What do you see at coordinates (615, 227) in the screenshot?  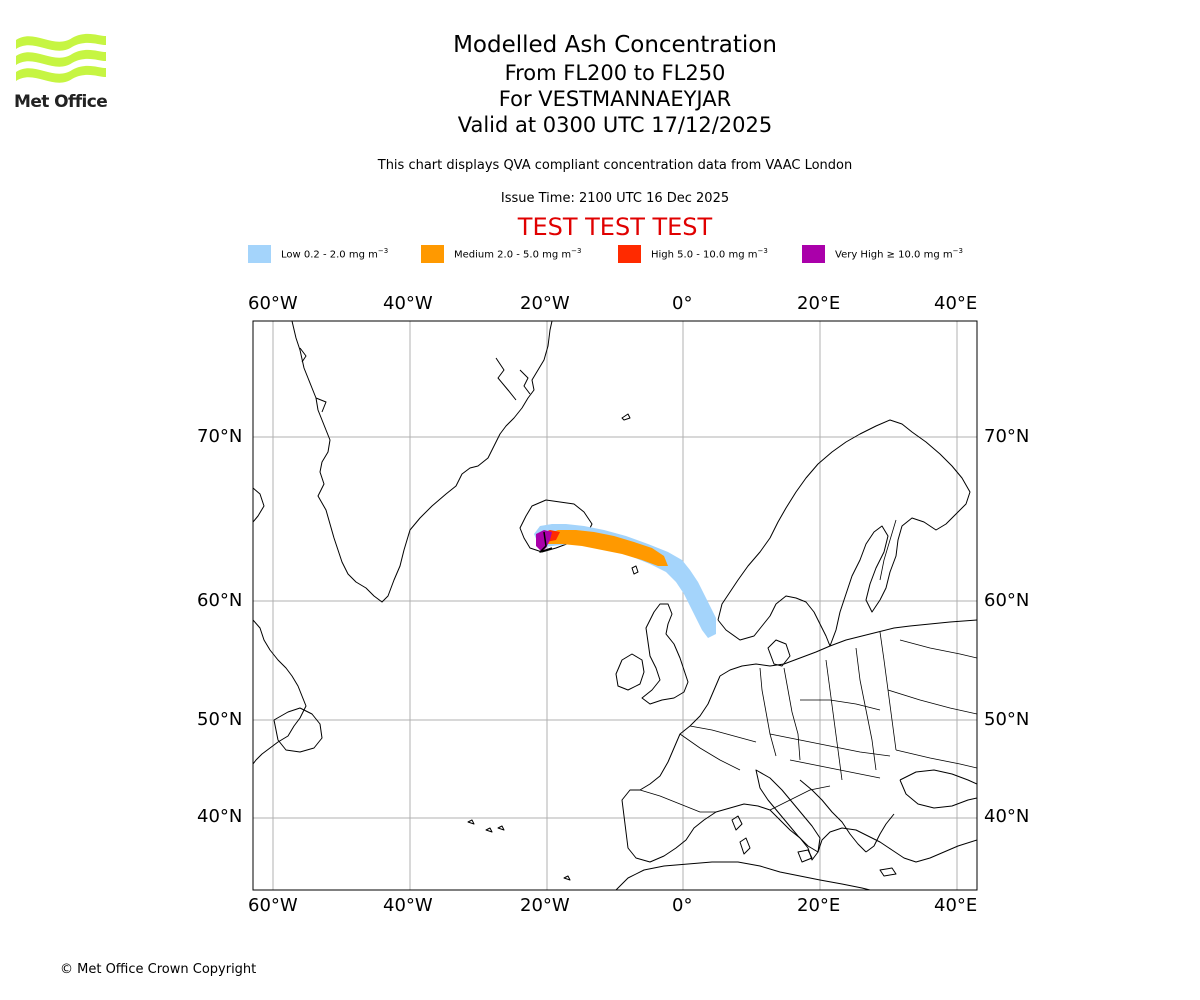 I see `test-banner: TEST TEST TEST` at bounding box center [615, 227].